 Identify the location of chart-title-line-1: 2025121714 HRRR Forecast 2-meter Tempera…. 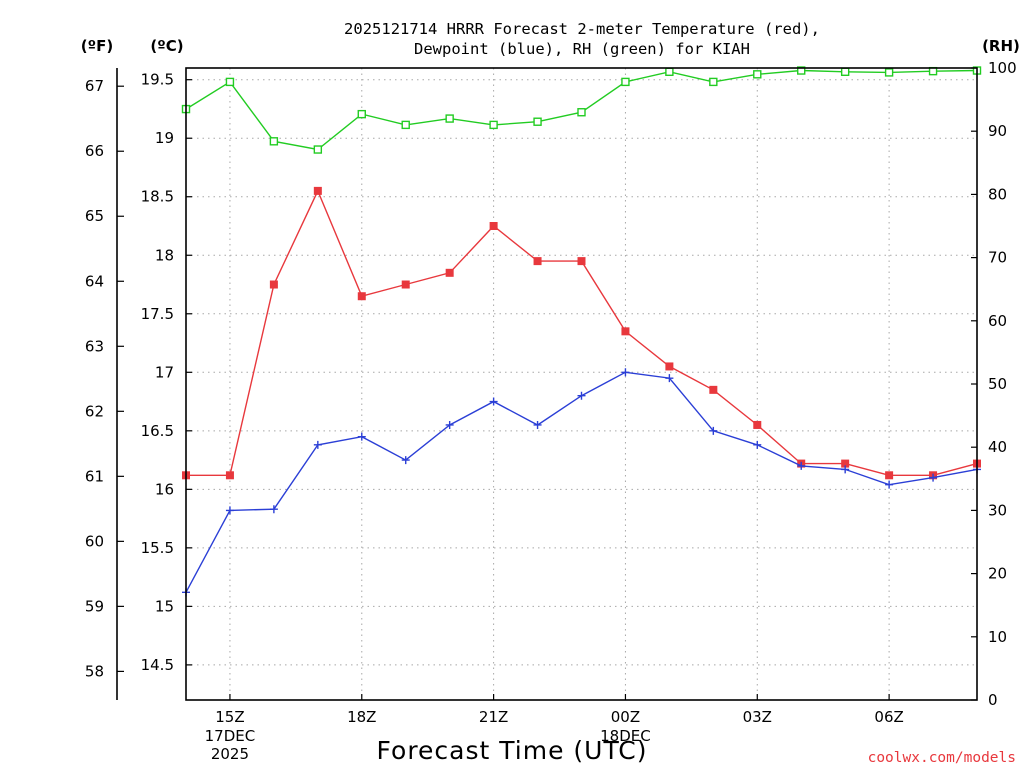
(582, 29).